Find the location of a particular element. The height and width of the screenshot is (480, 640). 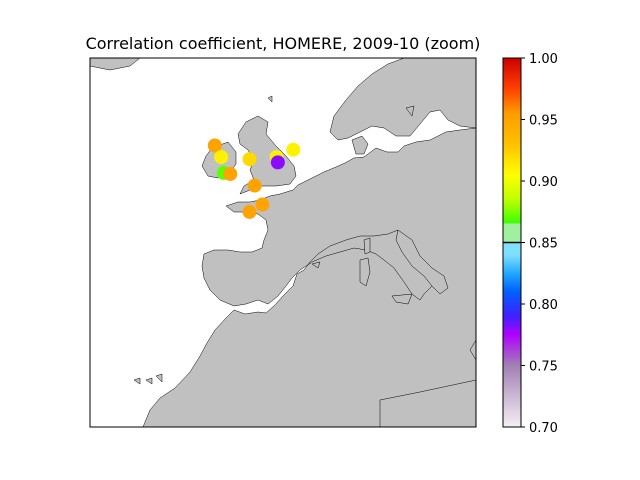

colorbar-tick-label: 0.75 is located at coordinates (543, 367).